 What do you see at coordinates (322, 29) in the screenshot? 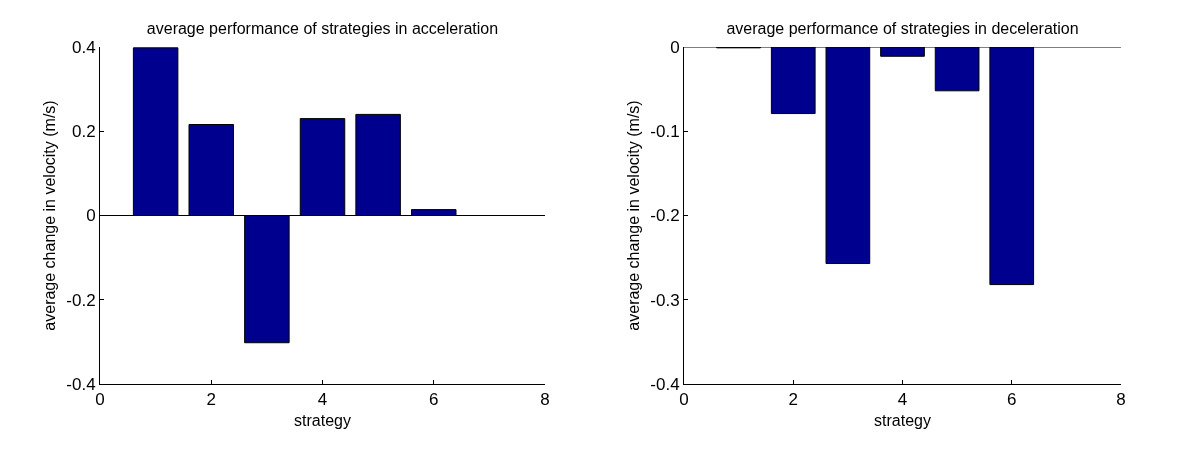
I see `chart-title: average performance of strategies in acceleration` at bounding box center [322, 29].